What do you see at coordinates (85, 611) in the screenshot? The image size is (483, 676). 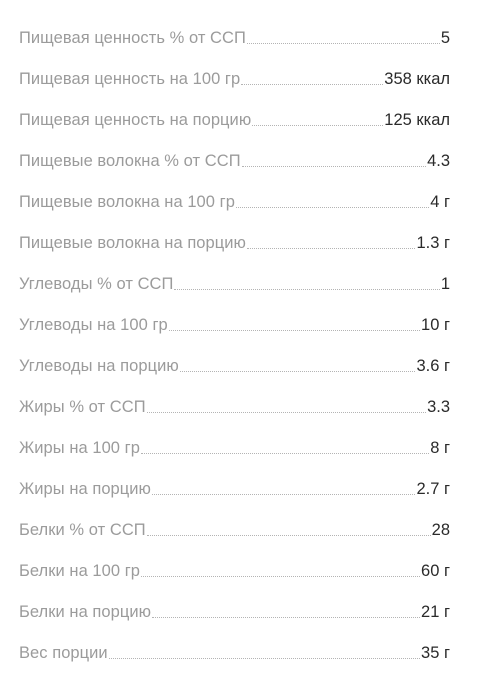 I see `spec-label: Белки на порцию` at bounding box center [85, 611].